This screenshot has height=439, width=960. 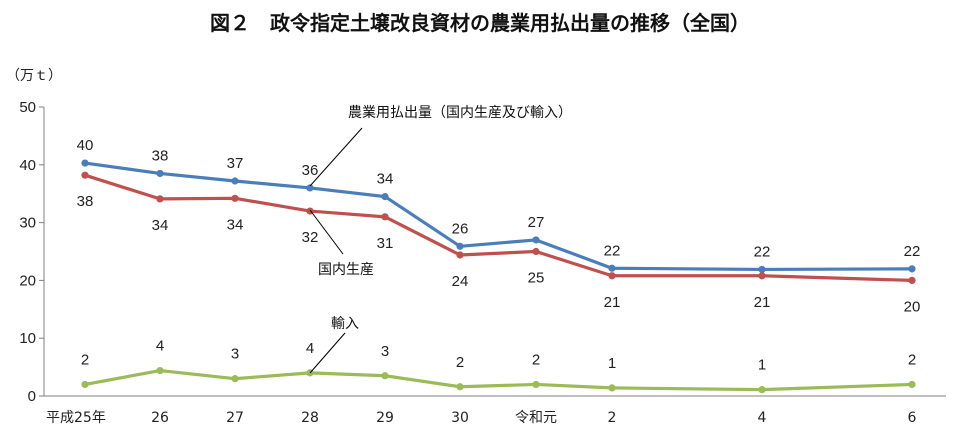 I want to click on data-label-total: 27, so click(x=536, y=222).